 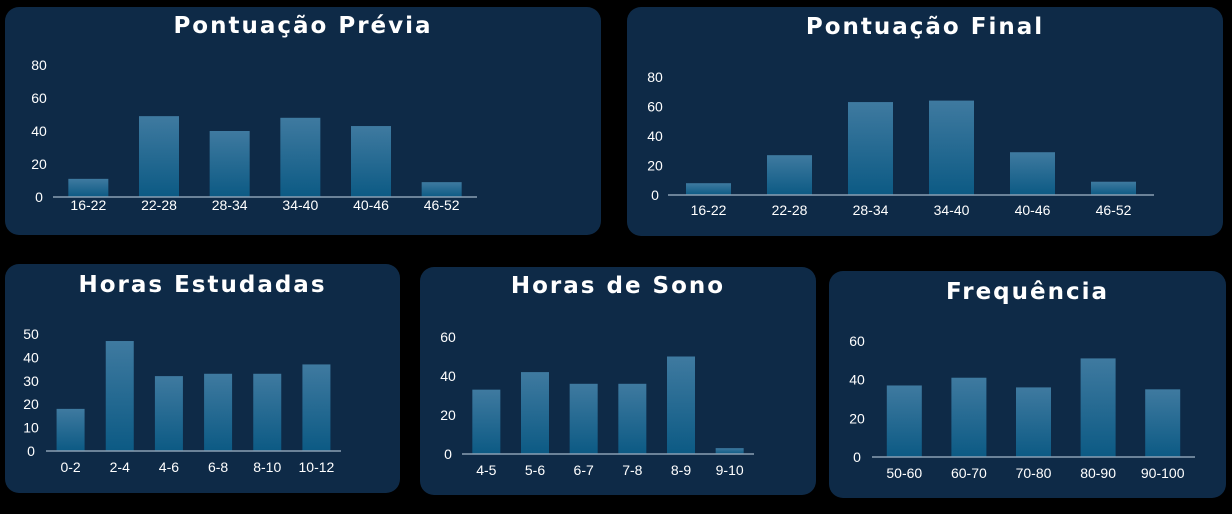 What do you see at coordinates (202, 285) in the screenshot?
I see `chart-title: Horas Estudadas` at bounding box center [202, 285].